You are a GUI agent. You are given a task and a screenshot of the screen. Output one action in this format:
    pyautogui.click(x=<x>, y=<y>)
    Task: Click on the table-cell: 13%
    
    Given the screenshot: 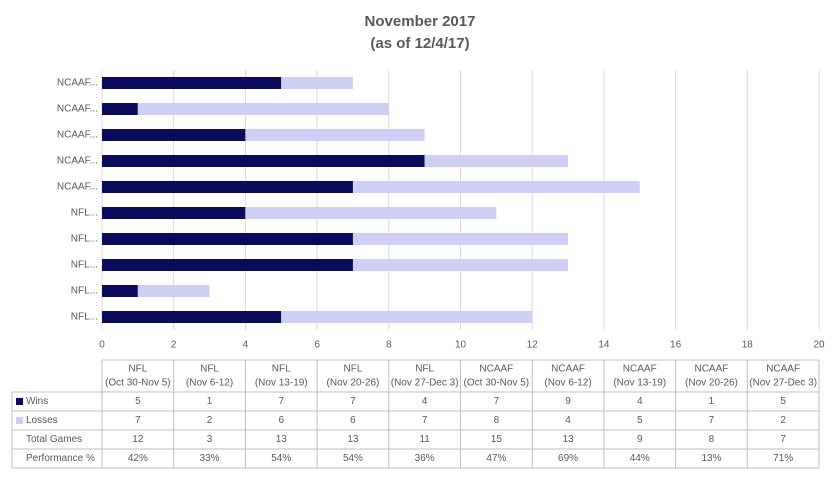 What is the action you would take?
    pyautogui.click(x=711, y=458)
    